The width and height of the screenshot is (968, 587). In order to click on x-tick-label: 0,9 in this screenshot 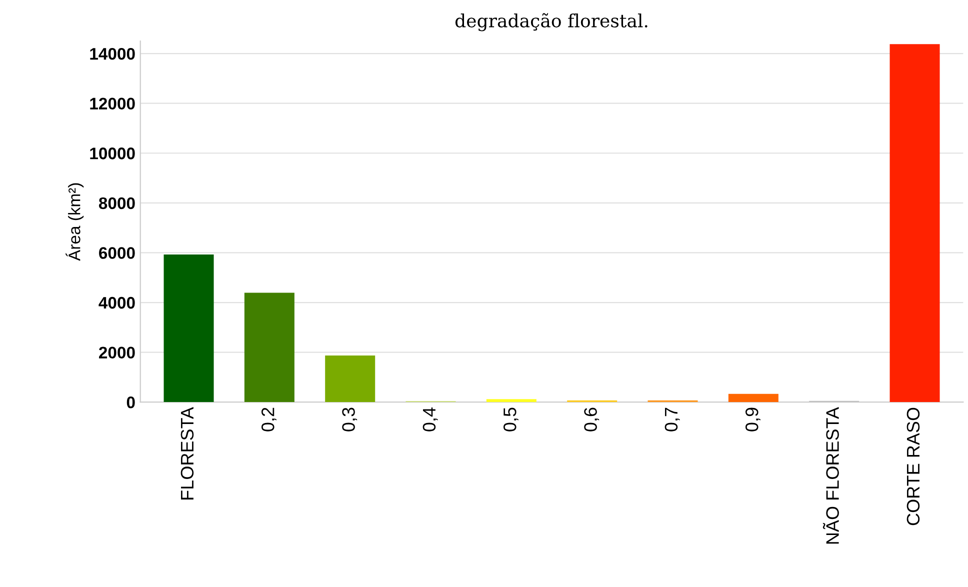, I will do `click(752, 420)`.